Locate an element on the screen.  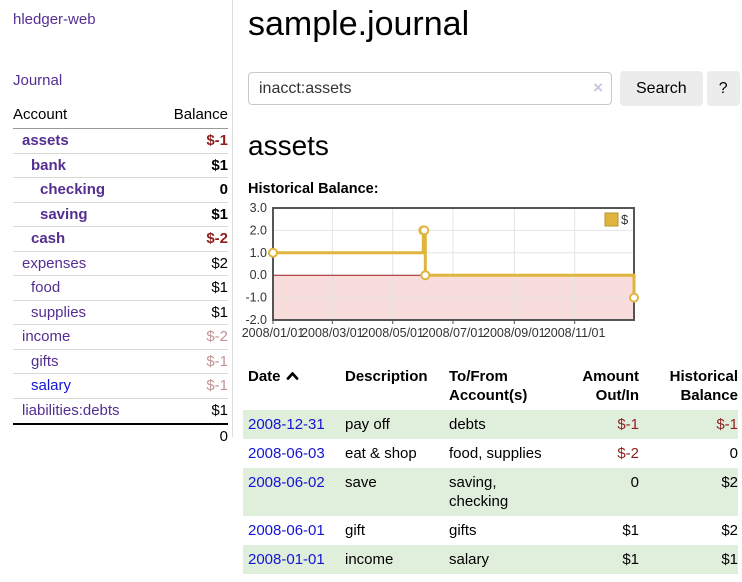
chart-y-tick-label: 1.0 is located at coordinates (258, 253).